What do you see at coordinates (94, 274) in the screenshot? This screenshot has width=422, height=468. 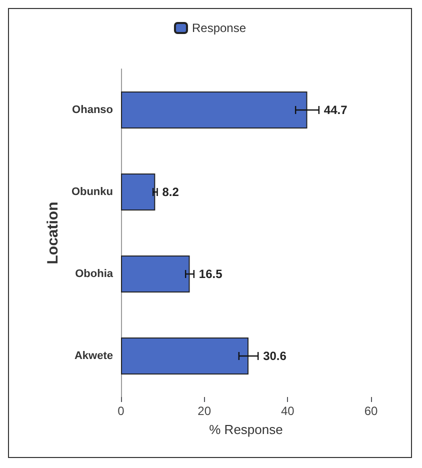 I see `y-tick-label: Obohia` at bounding box center [94, 274].